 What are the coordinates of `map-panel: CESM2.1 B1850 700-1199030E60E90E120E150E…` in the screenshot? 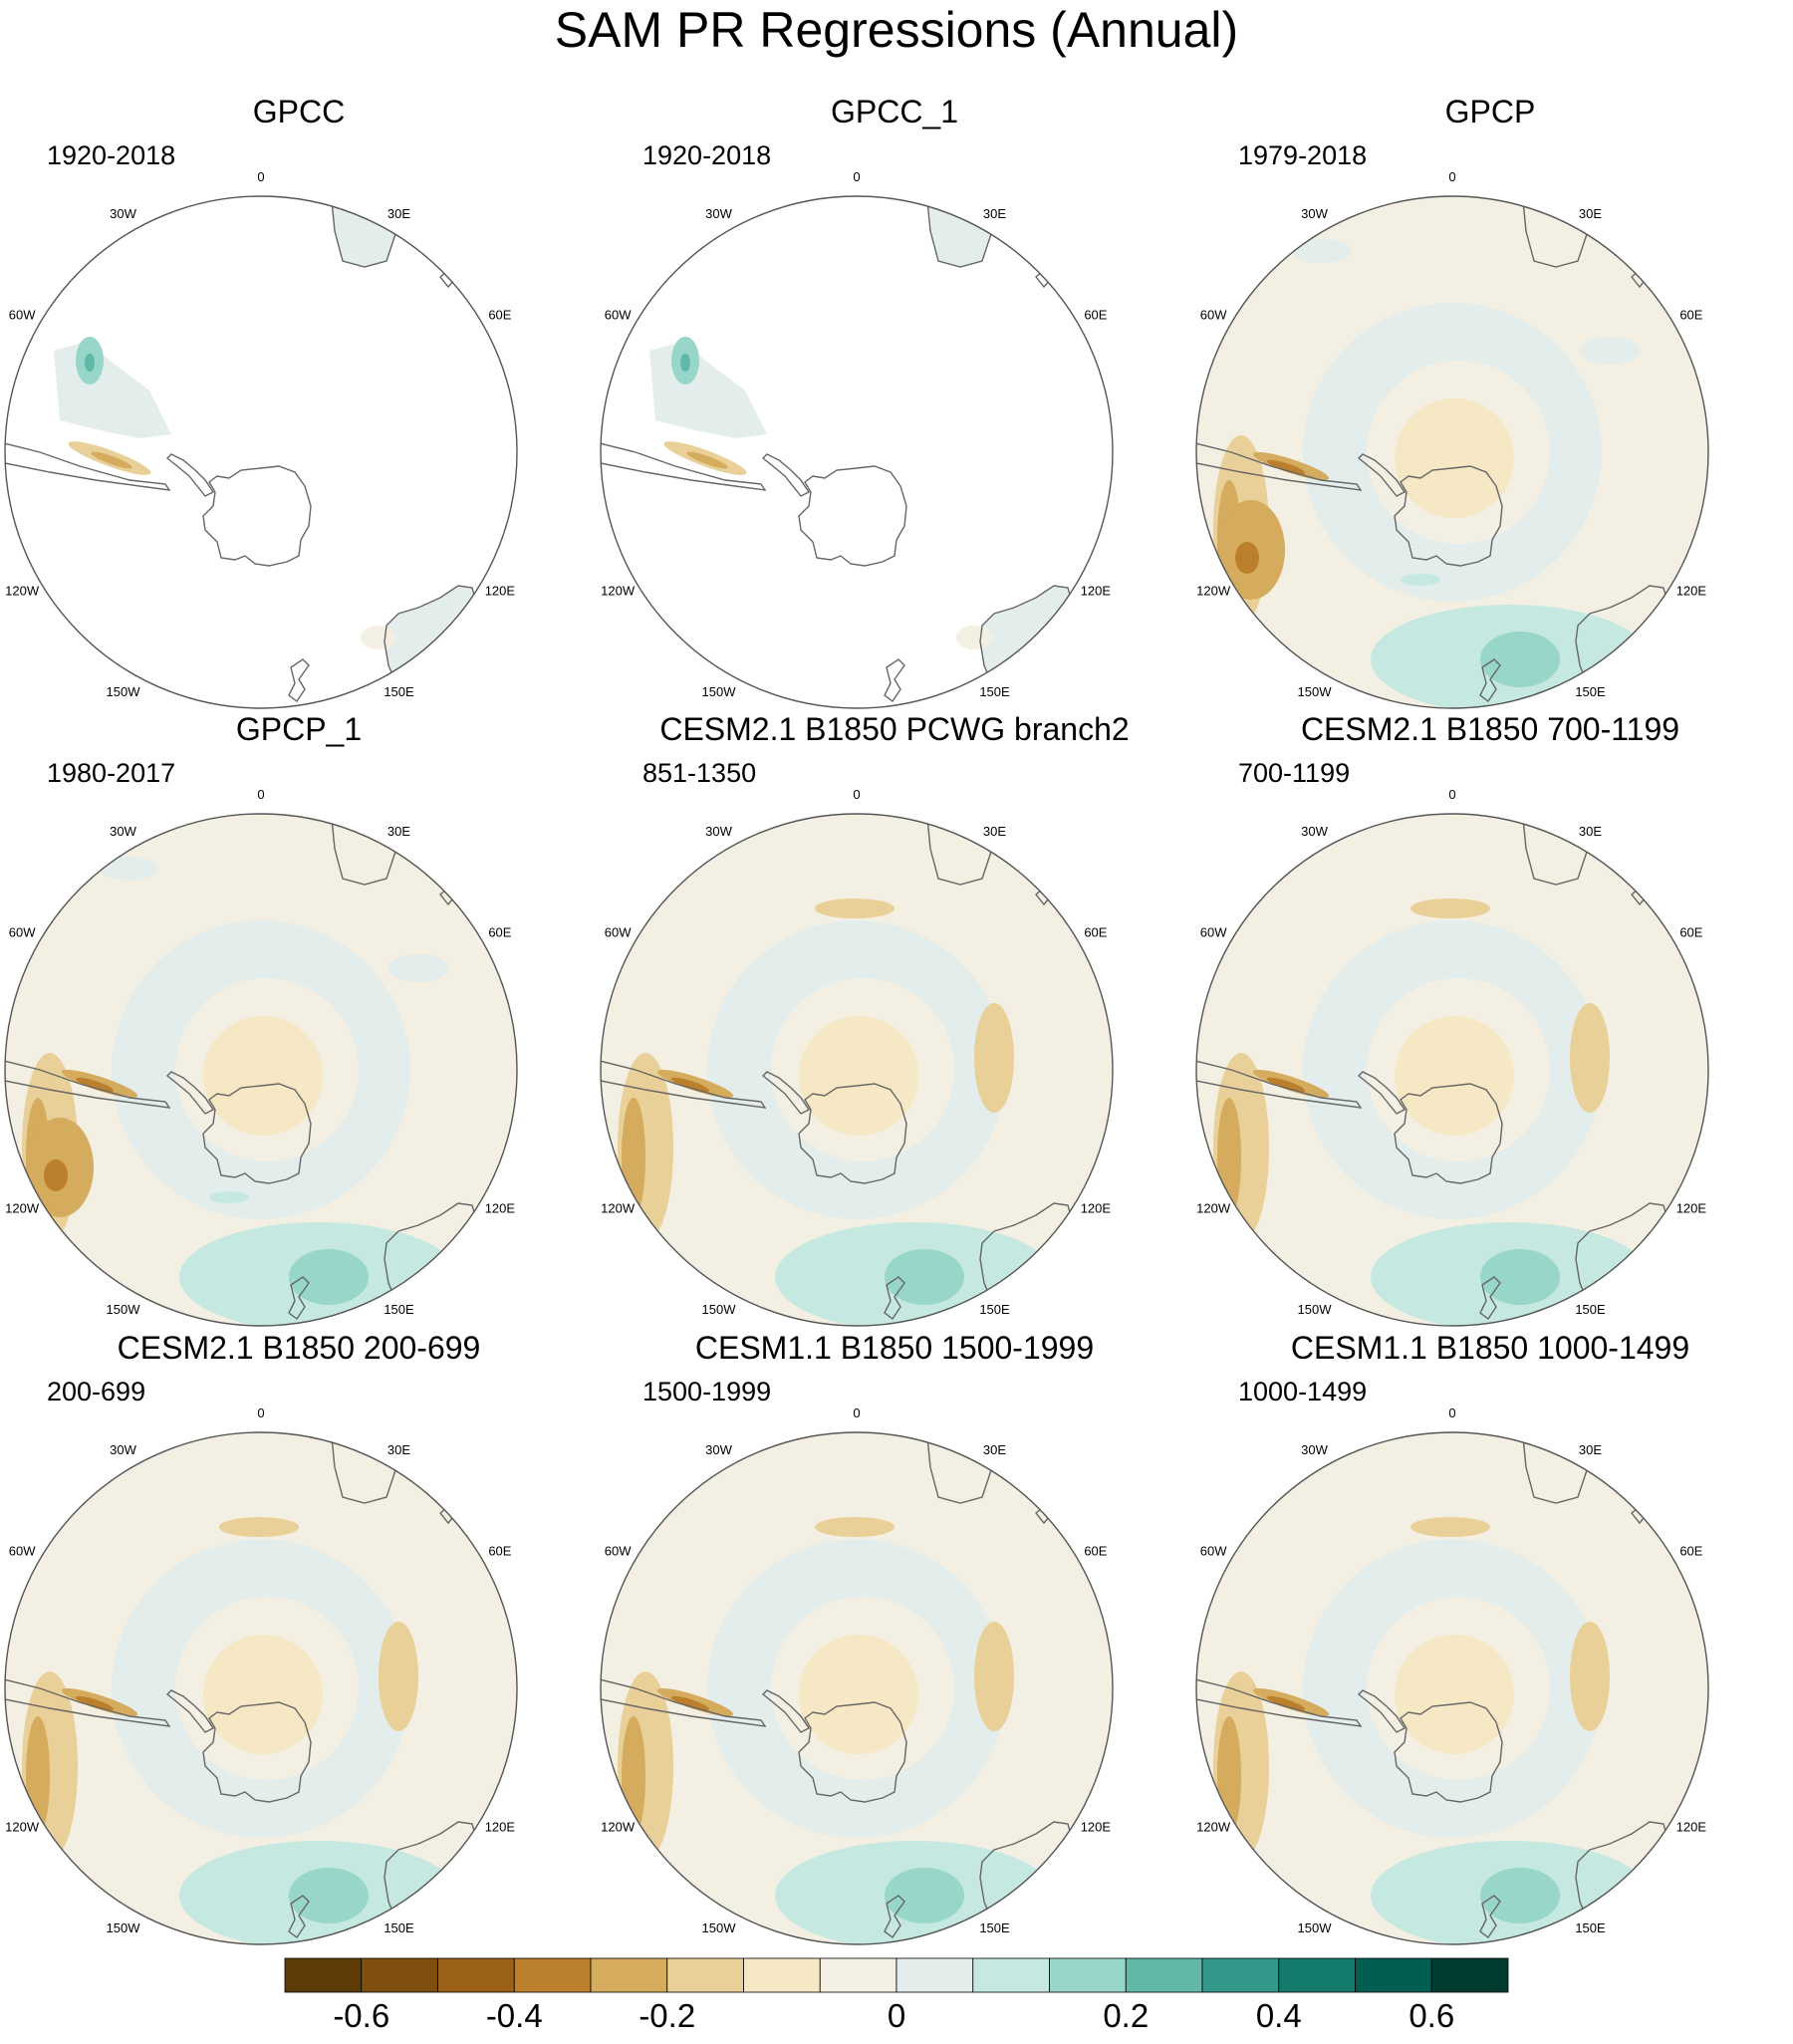 It's located at (1490, 1018).